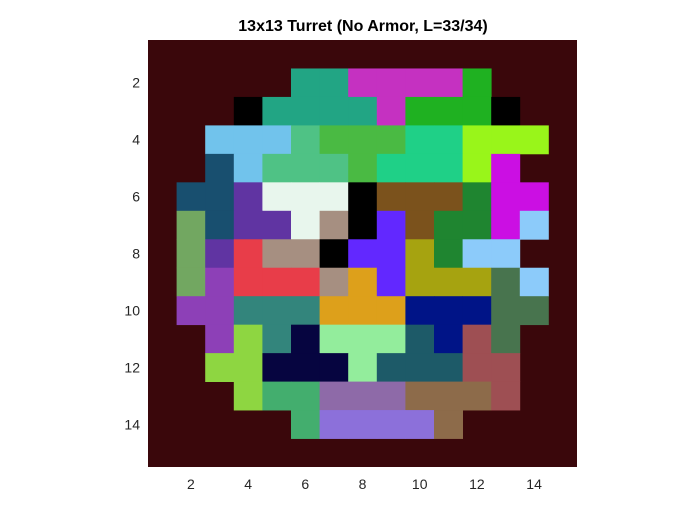  I want to click on x-tick-label: 12, so click(477, 484).